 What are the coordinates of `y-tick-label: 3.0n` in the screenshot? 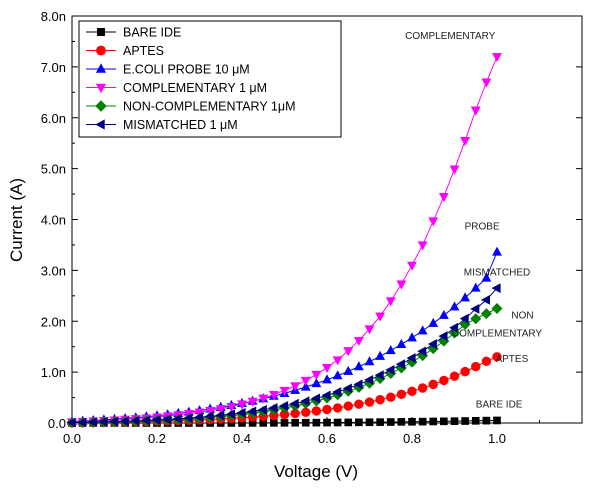 It's located at (53, 270).